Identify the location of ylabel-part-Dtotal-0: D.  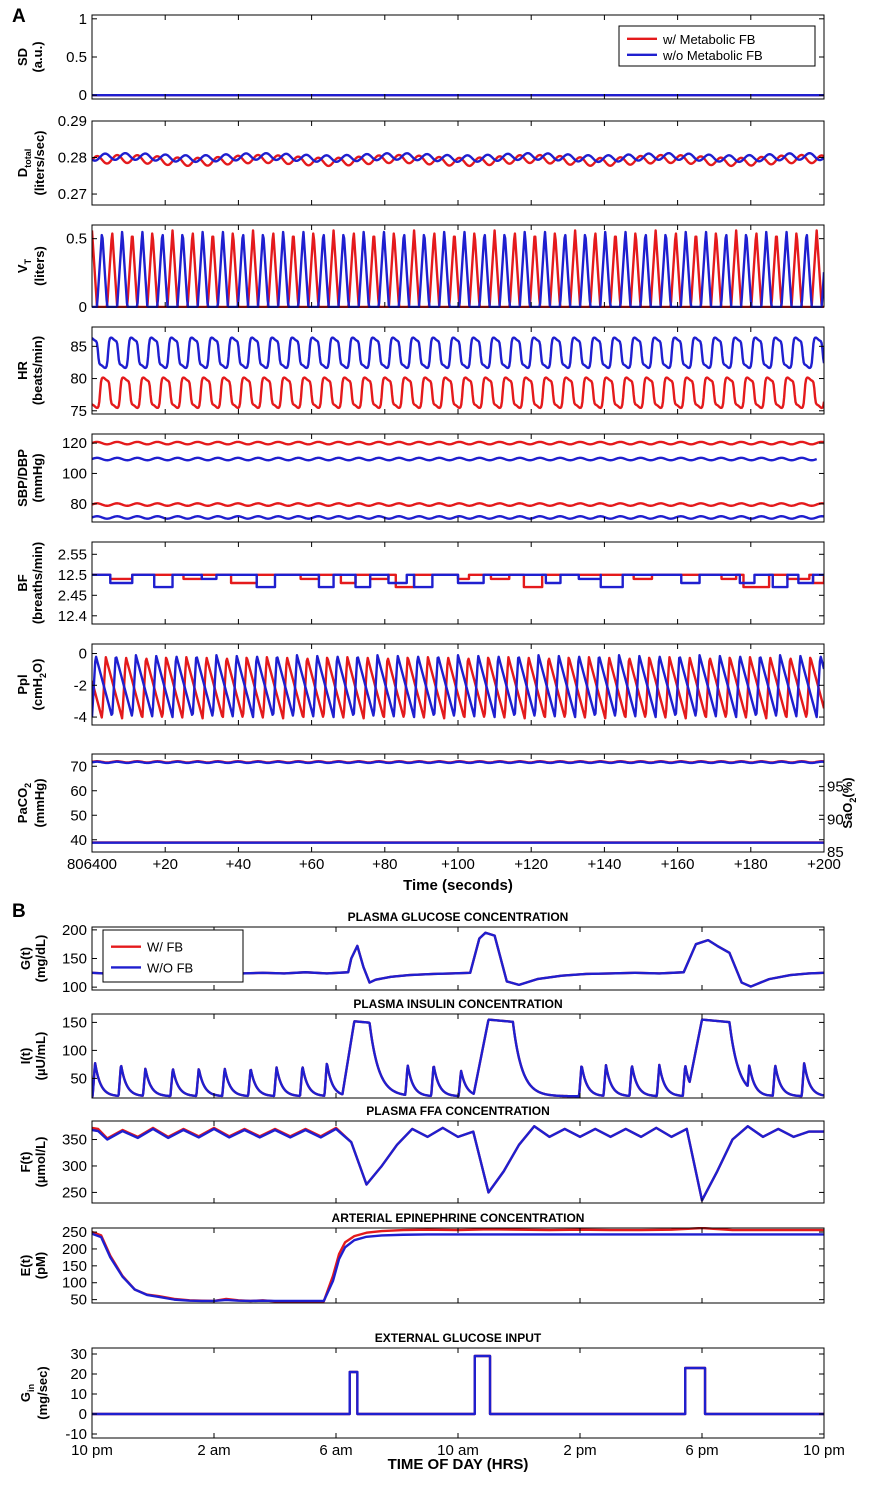
(22, 172).